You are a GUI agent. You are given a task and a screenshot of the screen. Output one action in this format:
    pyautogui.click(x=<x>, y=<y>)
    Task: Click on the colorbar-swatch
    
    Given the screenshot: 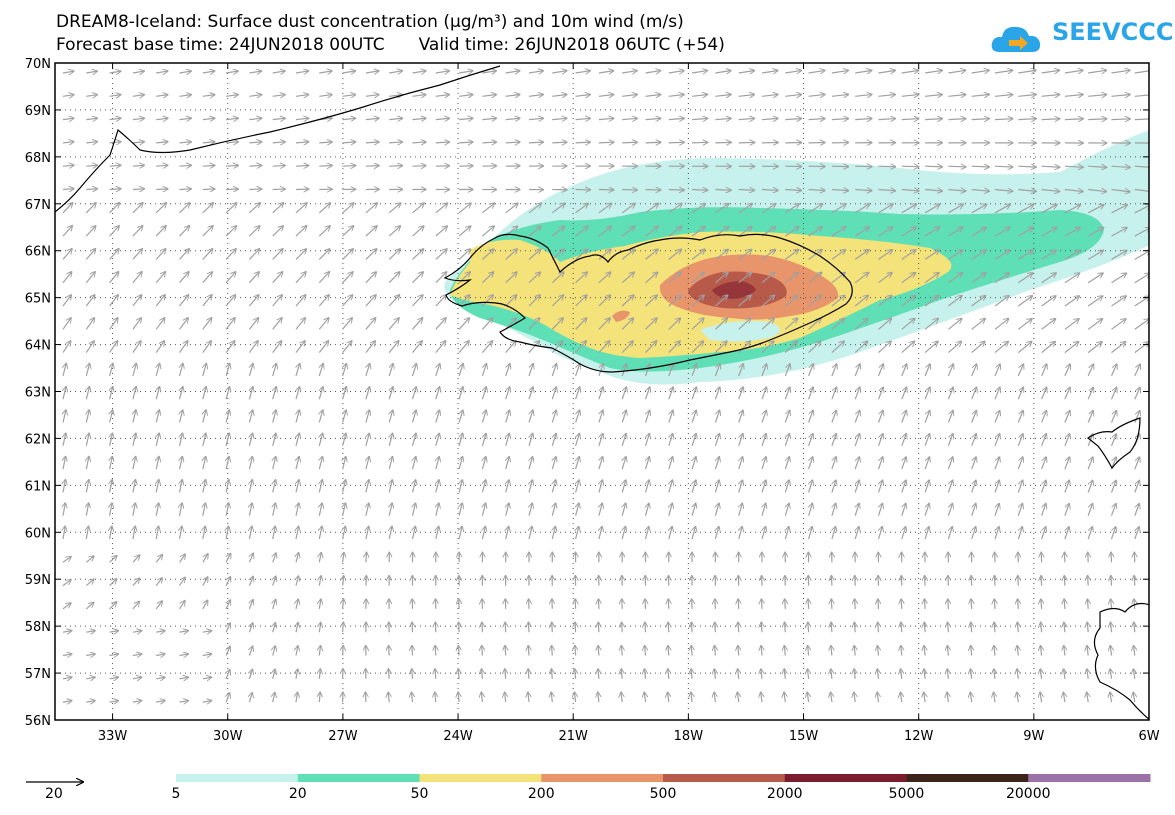 What is the action you would take?
    pyautogui.click(x=724, y=778)
    